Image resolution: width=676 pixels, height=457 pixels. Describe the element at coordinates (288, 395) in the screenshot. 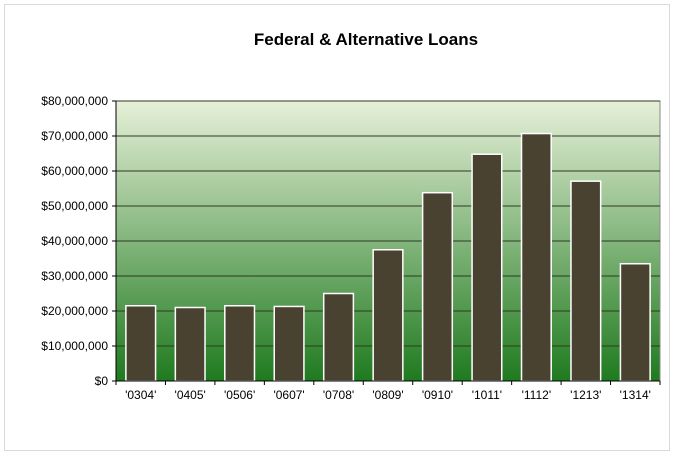

I see `x-tick-label: '0607'` at that location.